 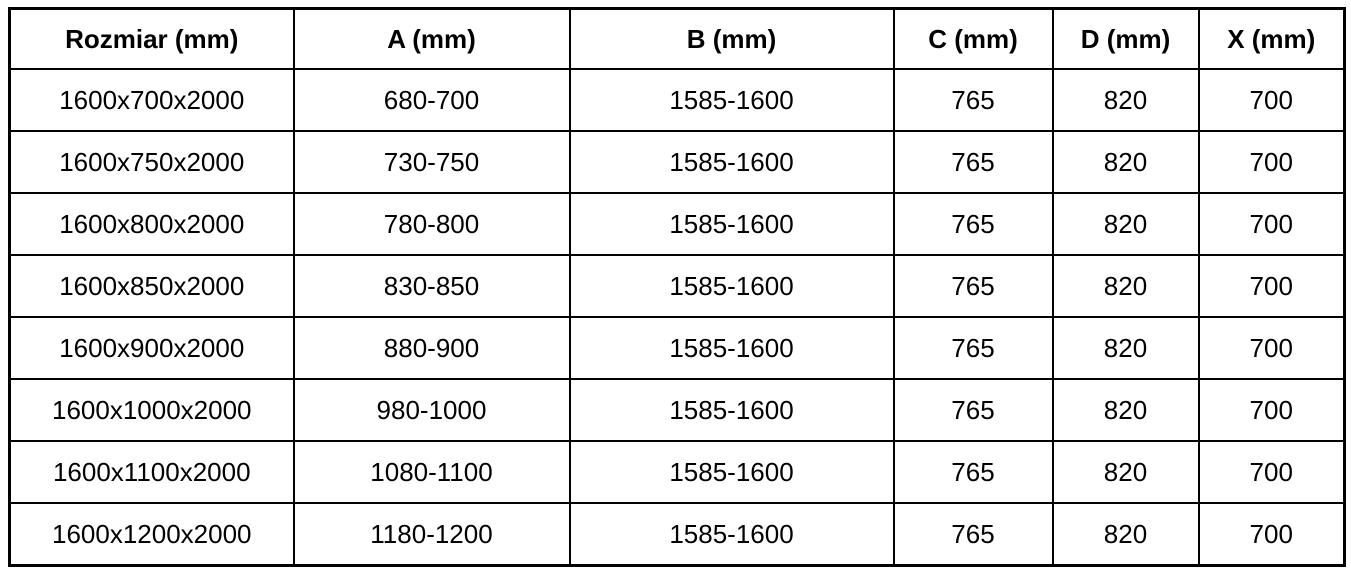 What do you see at coordinates (431, 162) in the screenshot?
I see `table-cell: 730-750` at bounding box center [431, 162].